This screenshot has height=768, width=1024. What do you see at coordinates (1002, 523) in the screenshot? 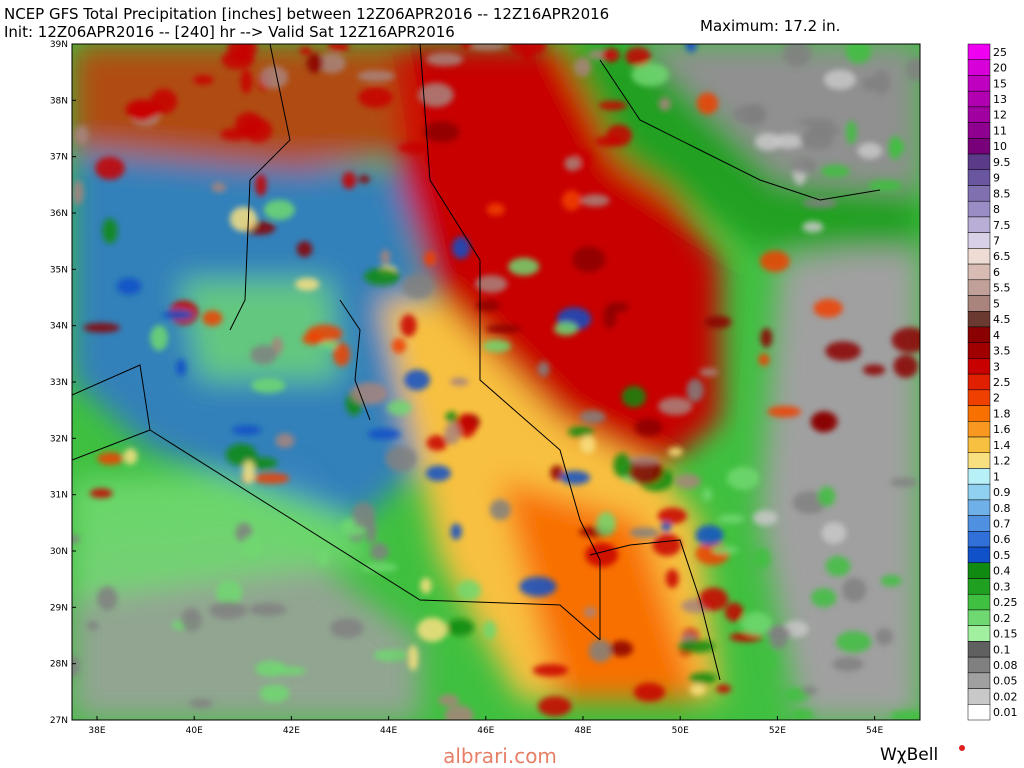
I see `legend-label: 0.7` at bounding box center [1002, 523].